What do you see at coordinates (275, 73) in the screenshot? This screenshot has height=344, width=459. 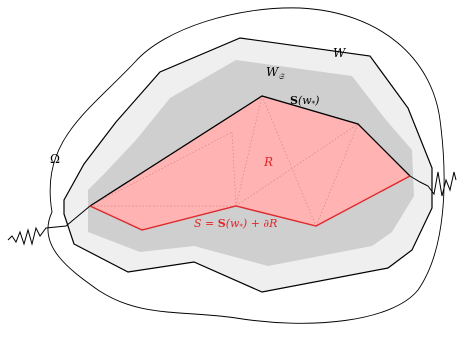 I see `label-w-sub: W𝔖` at bounding box center [275, 73].